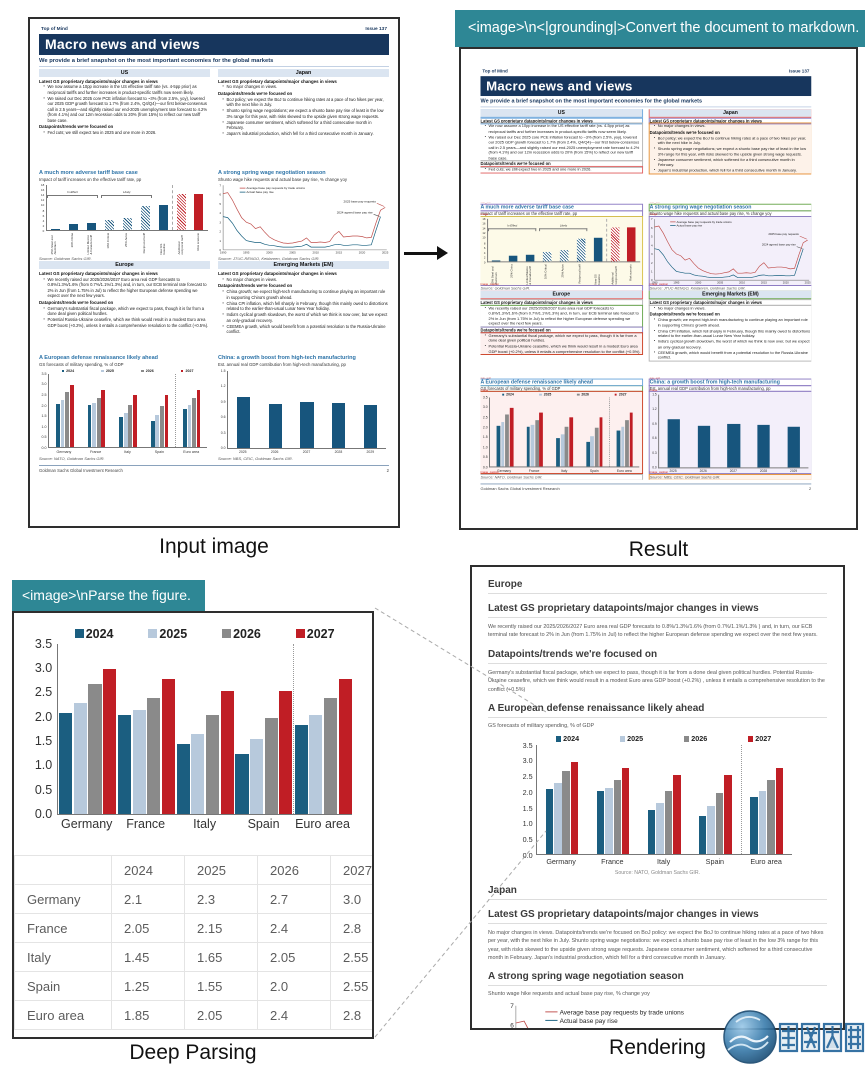 The width and height of the screenshot is (865, 1070). Describe the element at coordinates (654, 467) in the screenshot. I see `gc-yl: 0.0` at that location.